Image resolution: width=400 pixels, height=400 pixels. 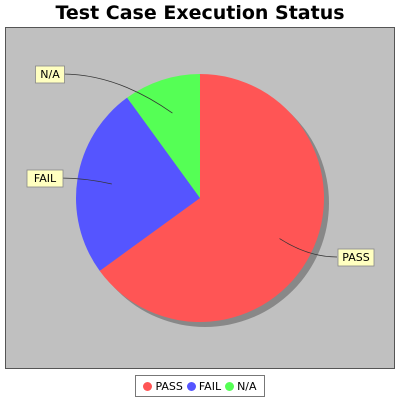 I want to click on legend-item-pass: PASS, so click(x=163, y=386).